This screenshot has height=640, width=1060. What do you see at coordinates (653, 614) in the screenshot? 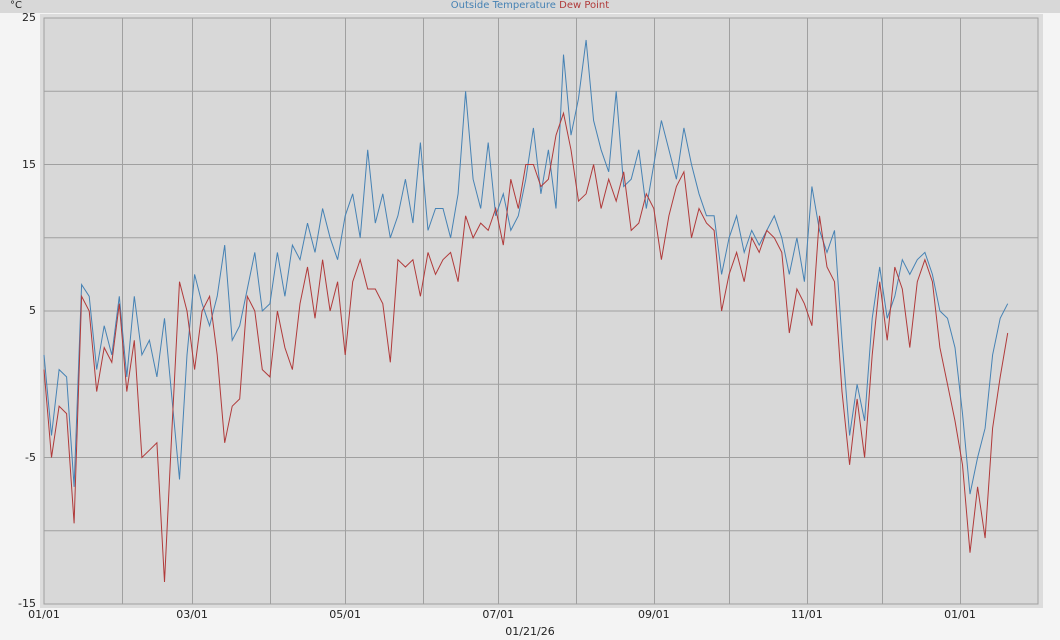
I see `x-tick-label: 09/01` at bounding box center [653, 614].